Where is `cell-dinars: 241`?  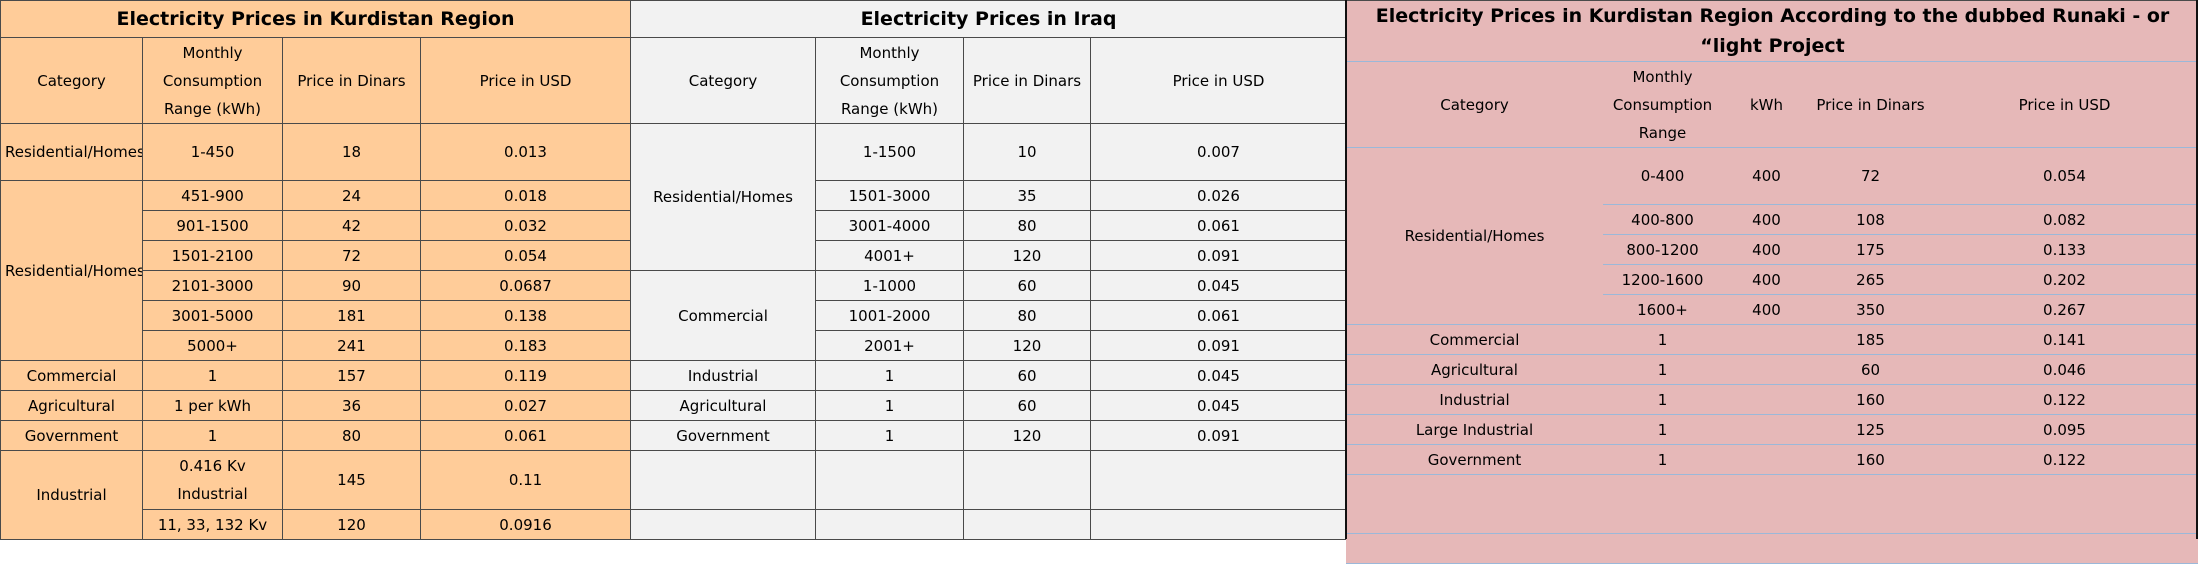
cell-dinars: 241 is located at coordinates (352, 346).